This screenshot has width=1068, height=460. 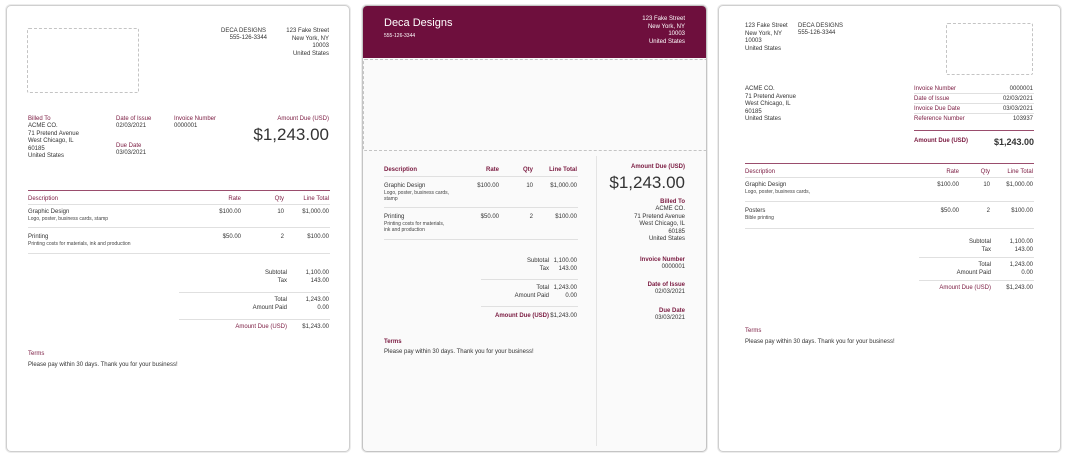 What do you see at coordinates (542, 288) in the screenshot?
I see `total-label: Total` at bounding box center [542, 288].